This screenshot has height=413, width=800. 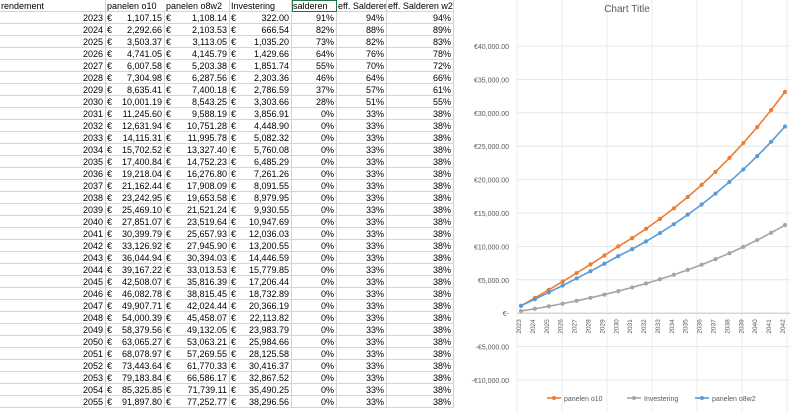 What do you see at coordinates (197, 162) in the screenshot?
I see `cell-panelen-o8w2: €14,752.23` at bounding box center [197, 162].